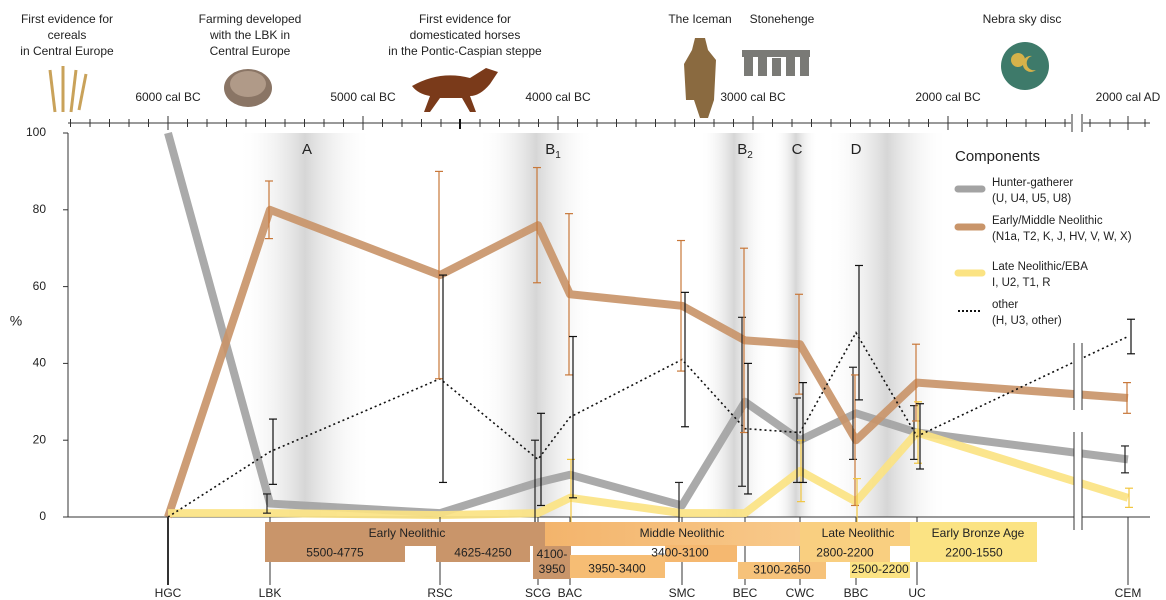 This screenshot has width=1166, height=600. I want to click on date-range-label: 3100-2650, so click(782, 570).